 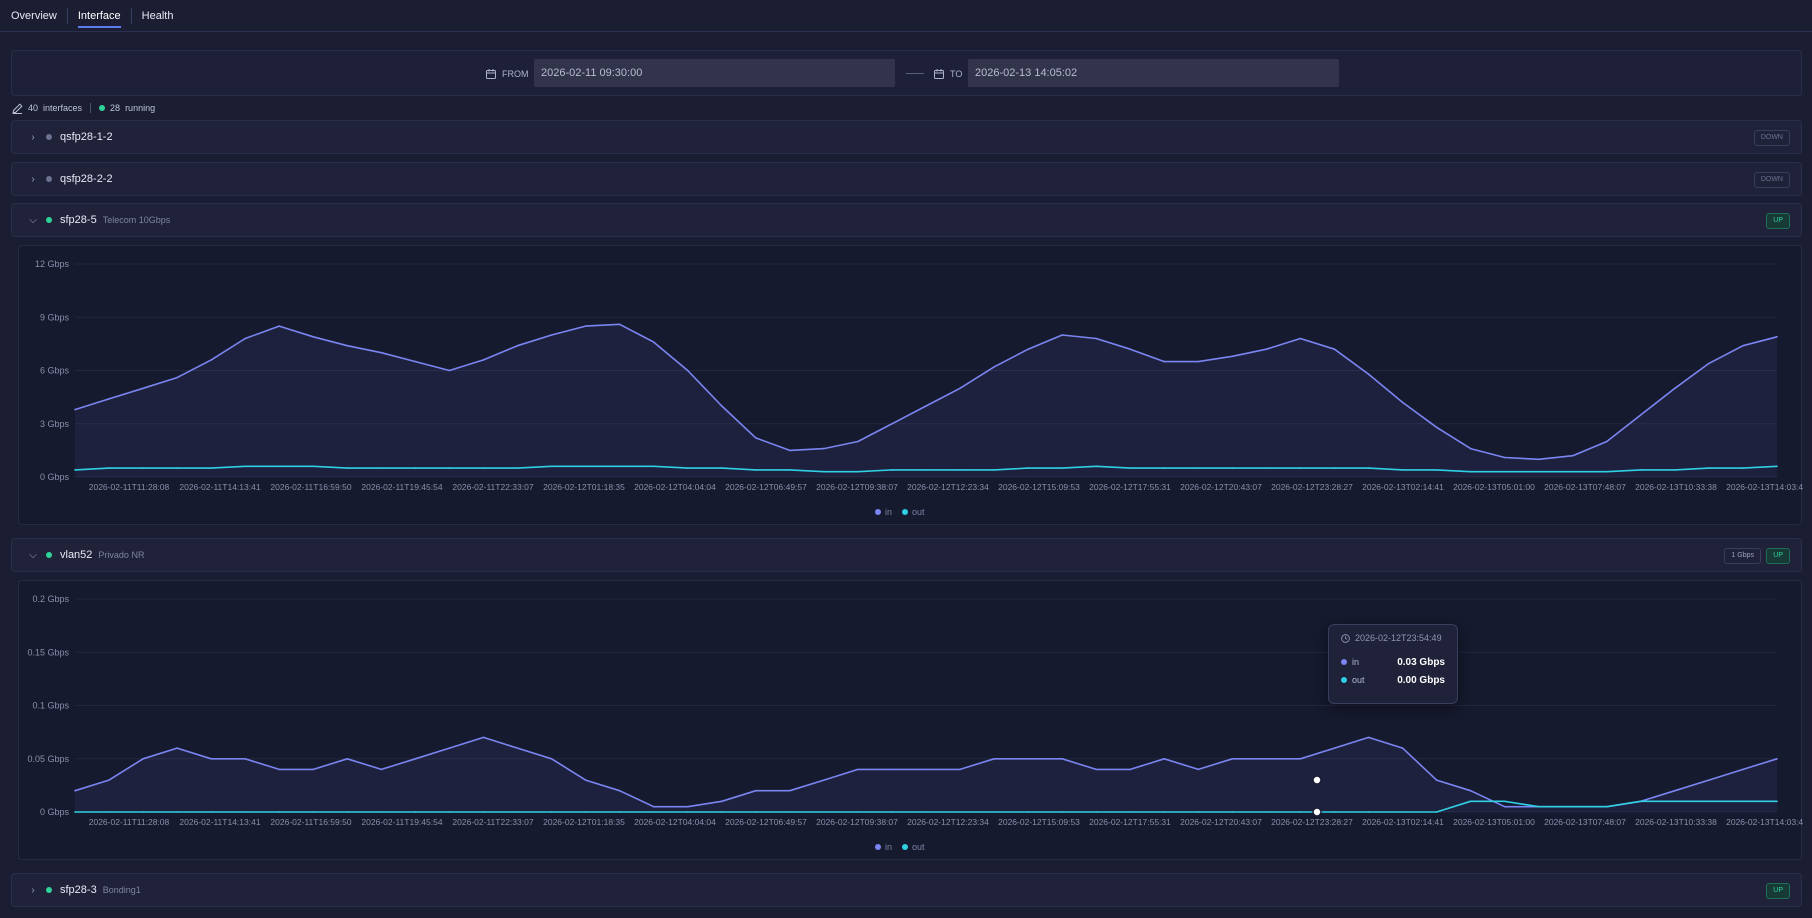 What do you see at coordinates (49, 220) in the screenshot?
I see `status-dot` at bounding box center [49, 220].